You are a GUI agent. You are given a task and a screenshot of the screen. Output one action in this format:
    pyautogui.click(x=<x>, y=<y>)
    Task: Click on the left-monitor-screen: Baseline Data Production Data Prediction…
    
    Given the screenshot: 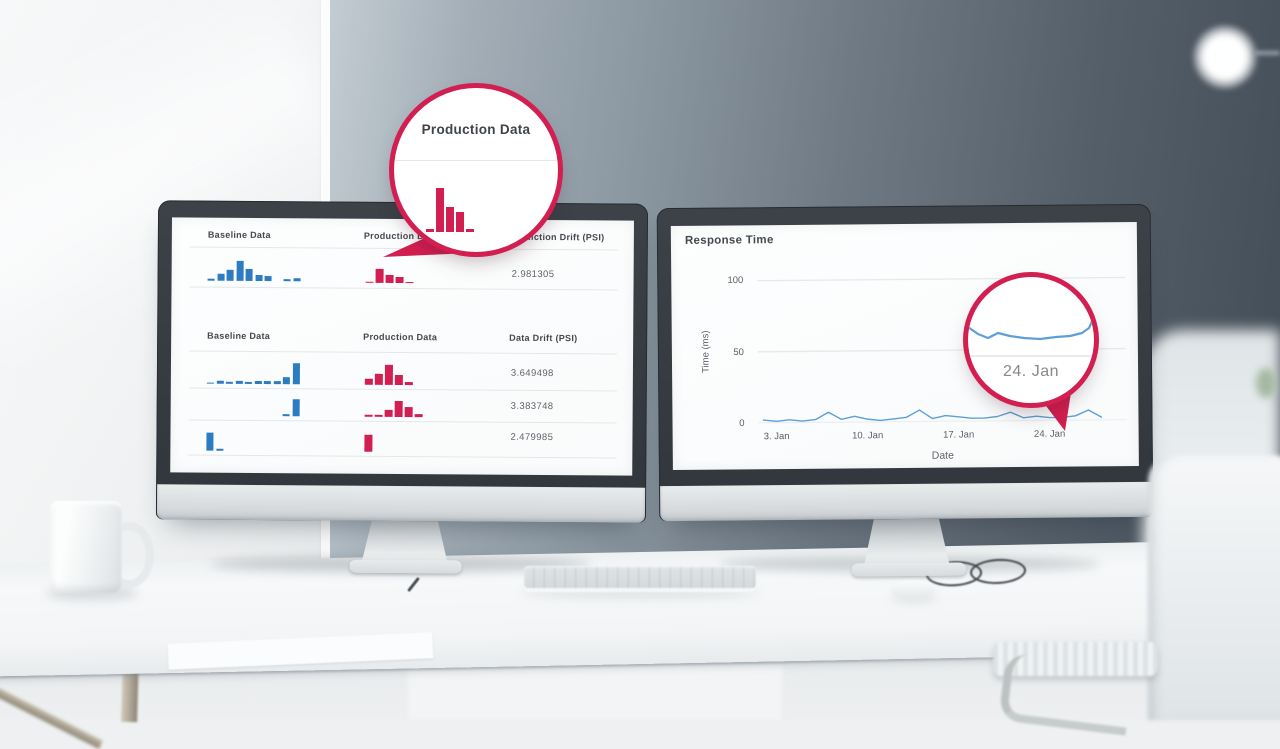 What is the action you would take?
    pyautogui.click(x=402, y=346)
    